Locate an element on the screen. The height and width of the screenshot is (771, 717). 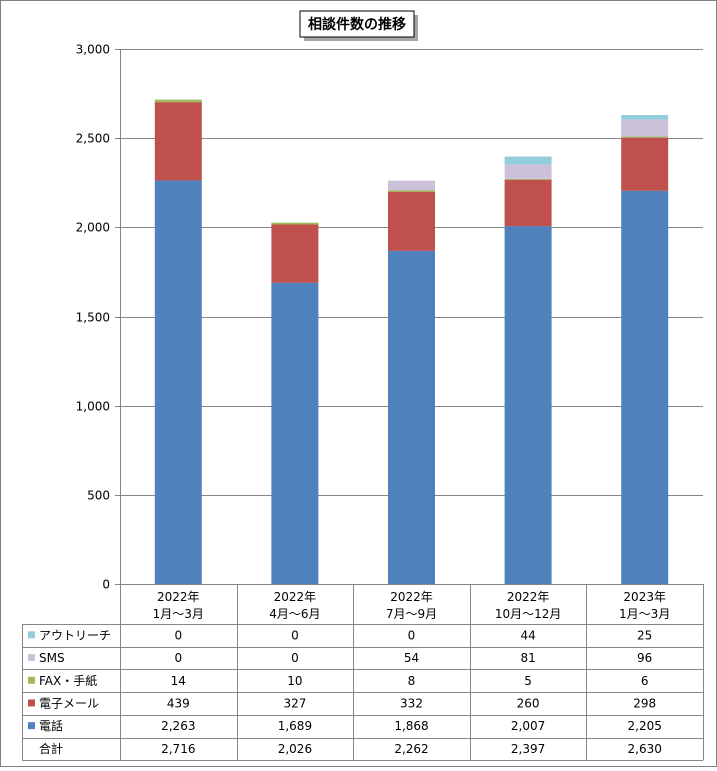
table-cell-value: 439 is located at coordinates (178, 703).